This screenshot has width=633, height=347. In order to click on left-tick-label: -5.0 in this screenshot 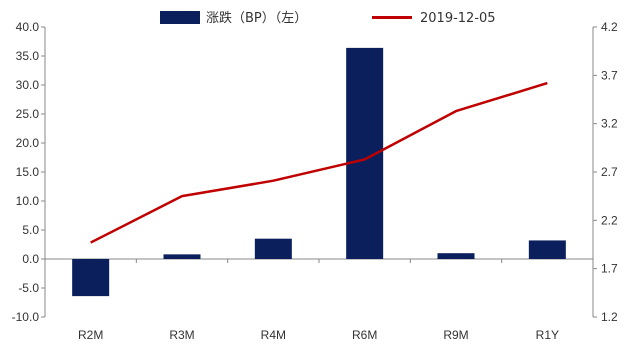, I will do `click(28, 288)`.